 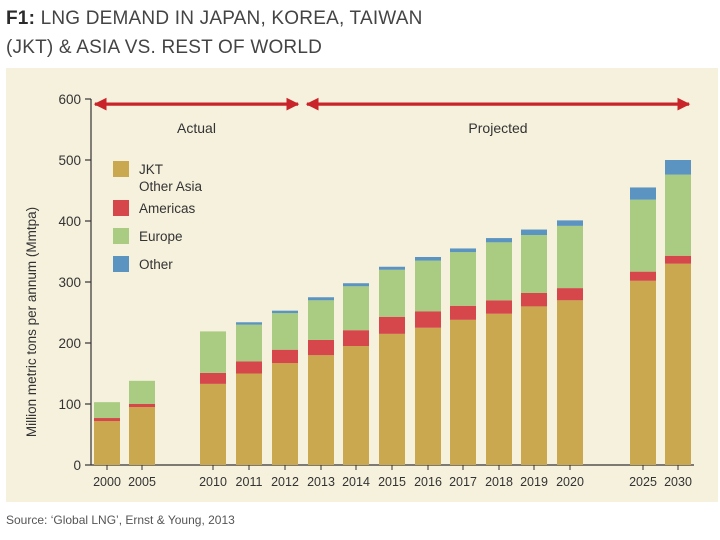 What do you see at coordinates (678, 364) in the screenshot?
I see `bar-segment-jkt-other-asia-2030` at bounding box center [678, 364].